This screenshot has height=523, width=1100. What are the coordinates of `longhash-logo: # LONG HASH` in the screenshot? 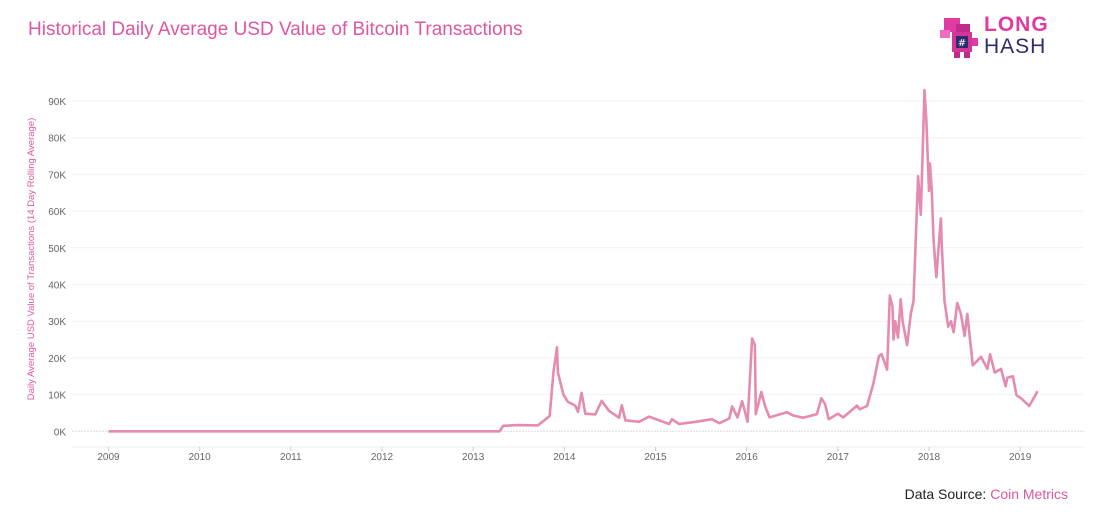 It's located at (1000, 38).